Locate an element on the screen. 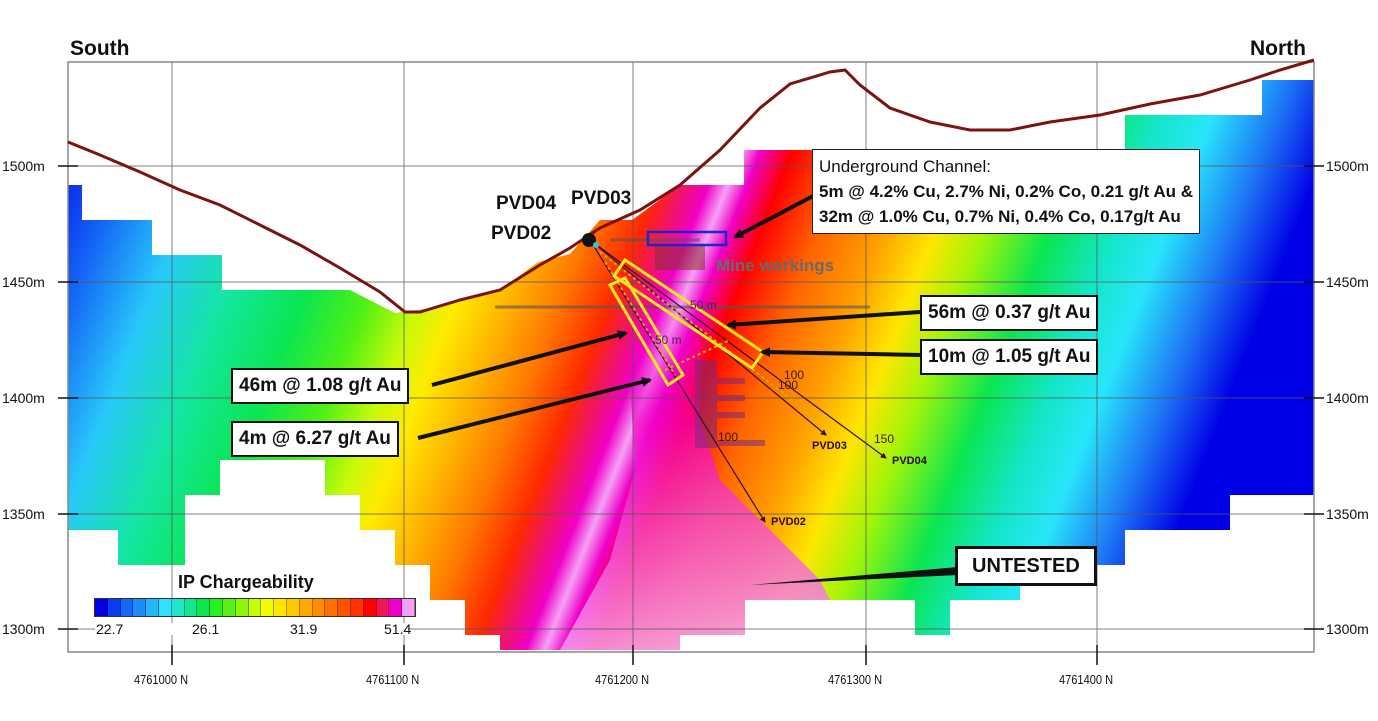 This screenshot has height=721, width=1378. depth-mark-100-a: 100 is located at coordinates (794, 375).